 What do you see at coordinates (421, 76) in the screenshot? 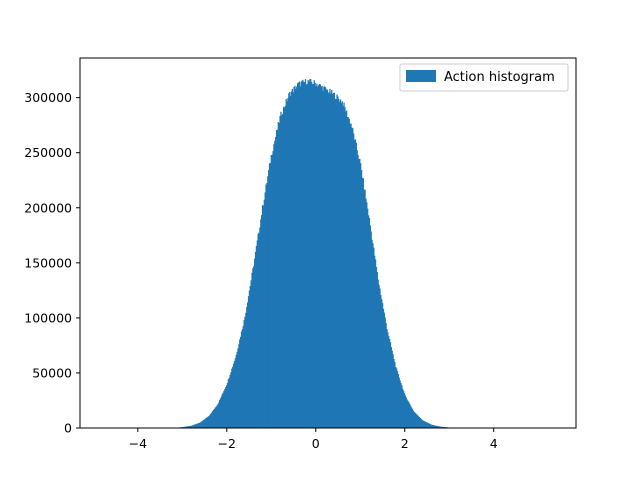
I see `legend-swatch` at bounding box center [421, 76].